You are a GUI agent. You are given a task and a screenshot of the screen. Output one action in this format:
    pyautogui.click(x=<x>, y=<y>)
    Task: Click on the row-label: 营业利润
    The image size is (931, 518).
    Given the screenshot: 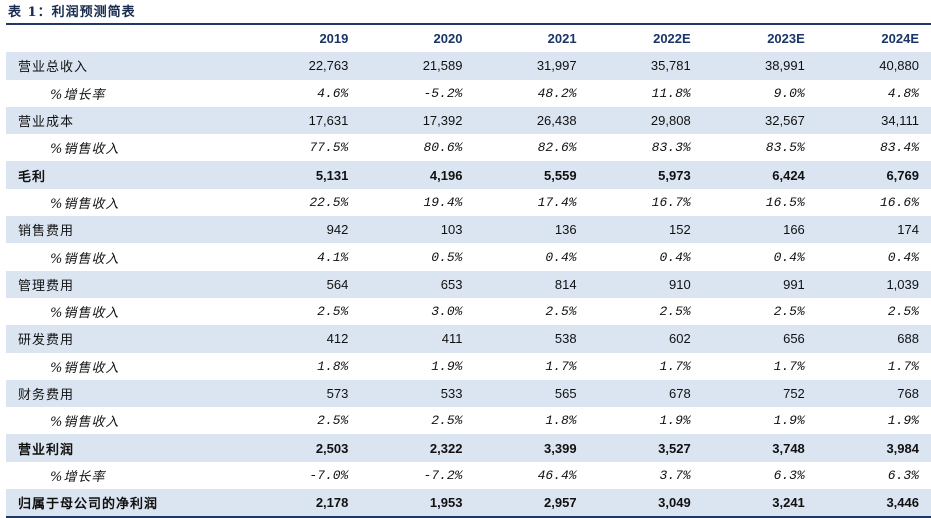 What is the action you would take?
    pyautogui.click(x=126, y=448)
    